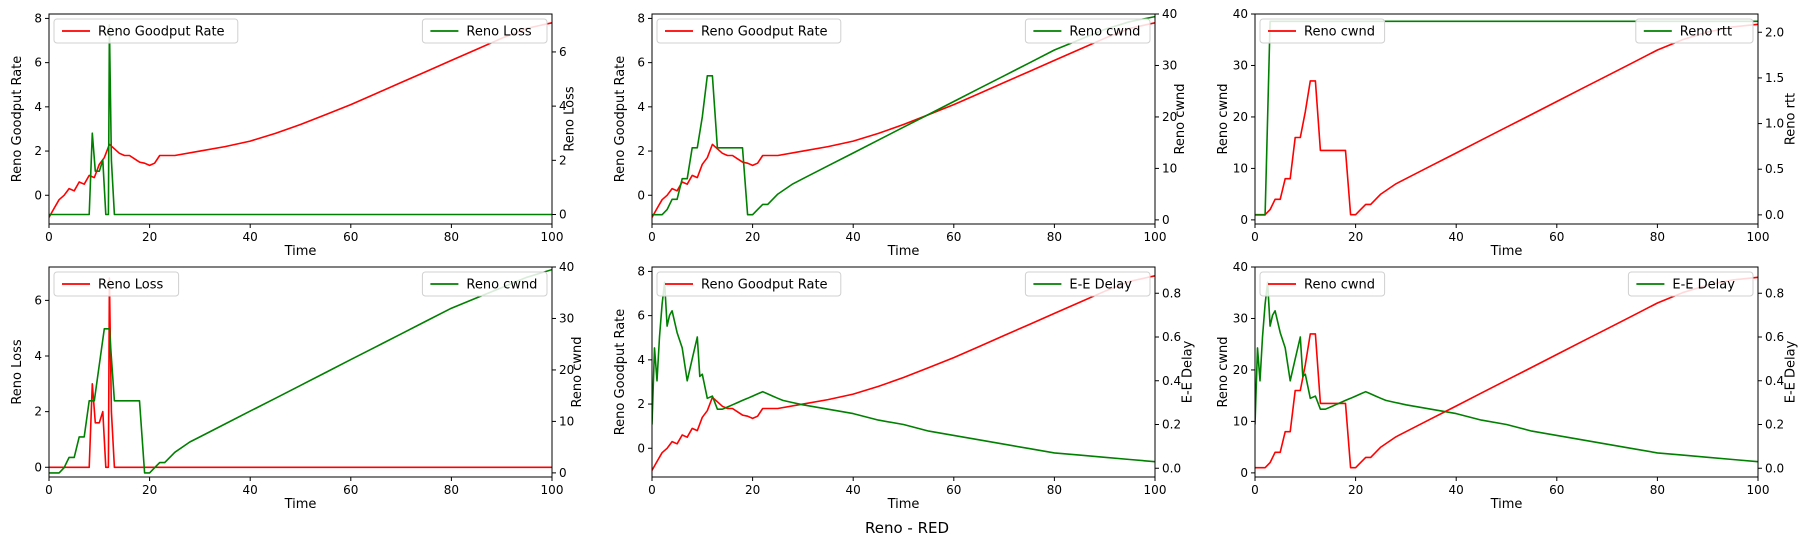  I want to click on right-y-tick-label: 30, so click(1169, 65).